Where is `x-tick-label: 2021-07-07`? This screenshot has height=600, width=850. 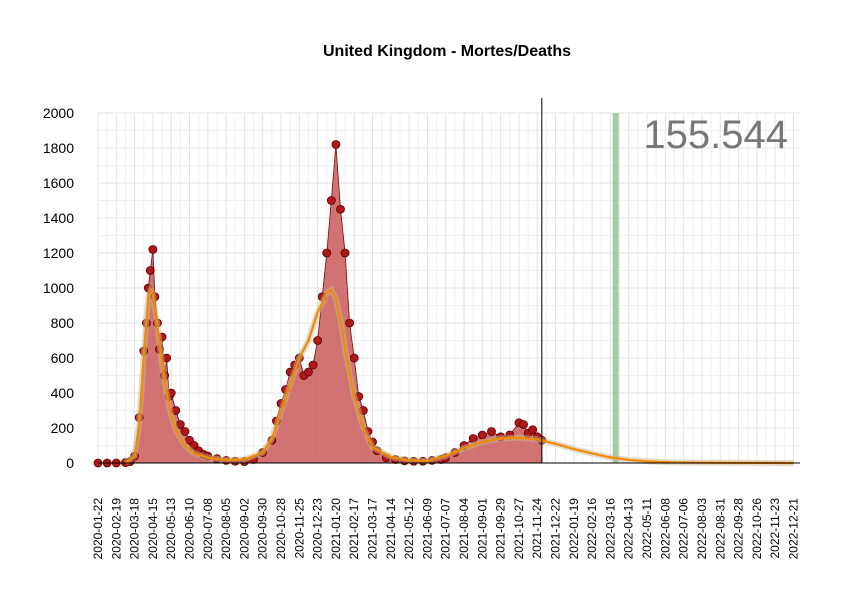 x-tick-label: 2021-07-07 is located at coordinates (446, 529).